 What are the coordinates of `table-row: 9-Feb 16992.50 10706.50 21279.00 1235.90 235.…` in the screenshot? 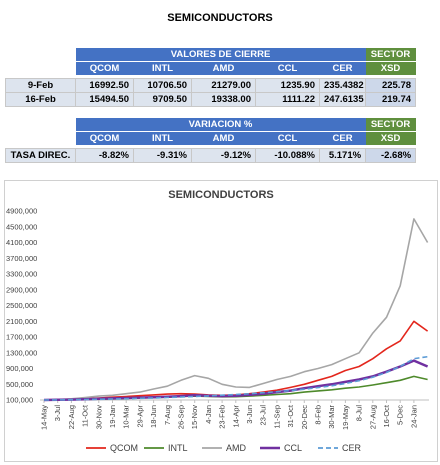 It's located at (211, 85).